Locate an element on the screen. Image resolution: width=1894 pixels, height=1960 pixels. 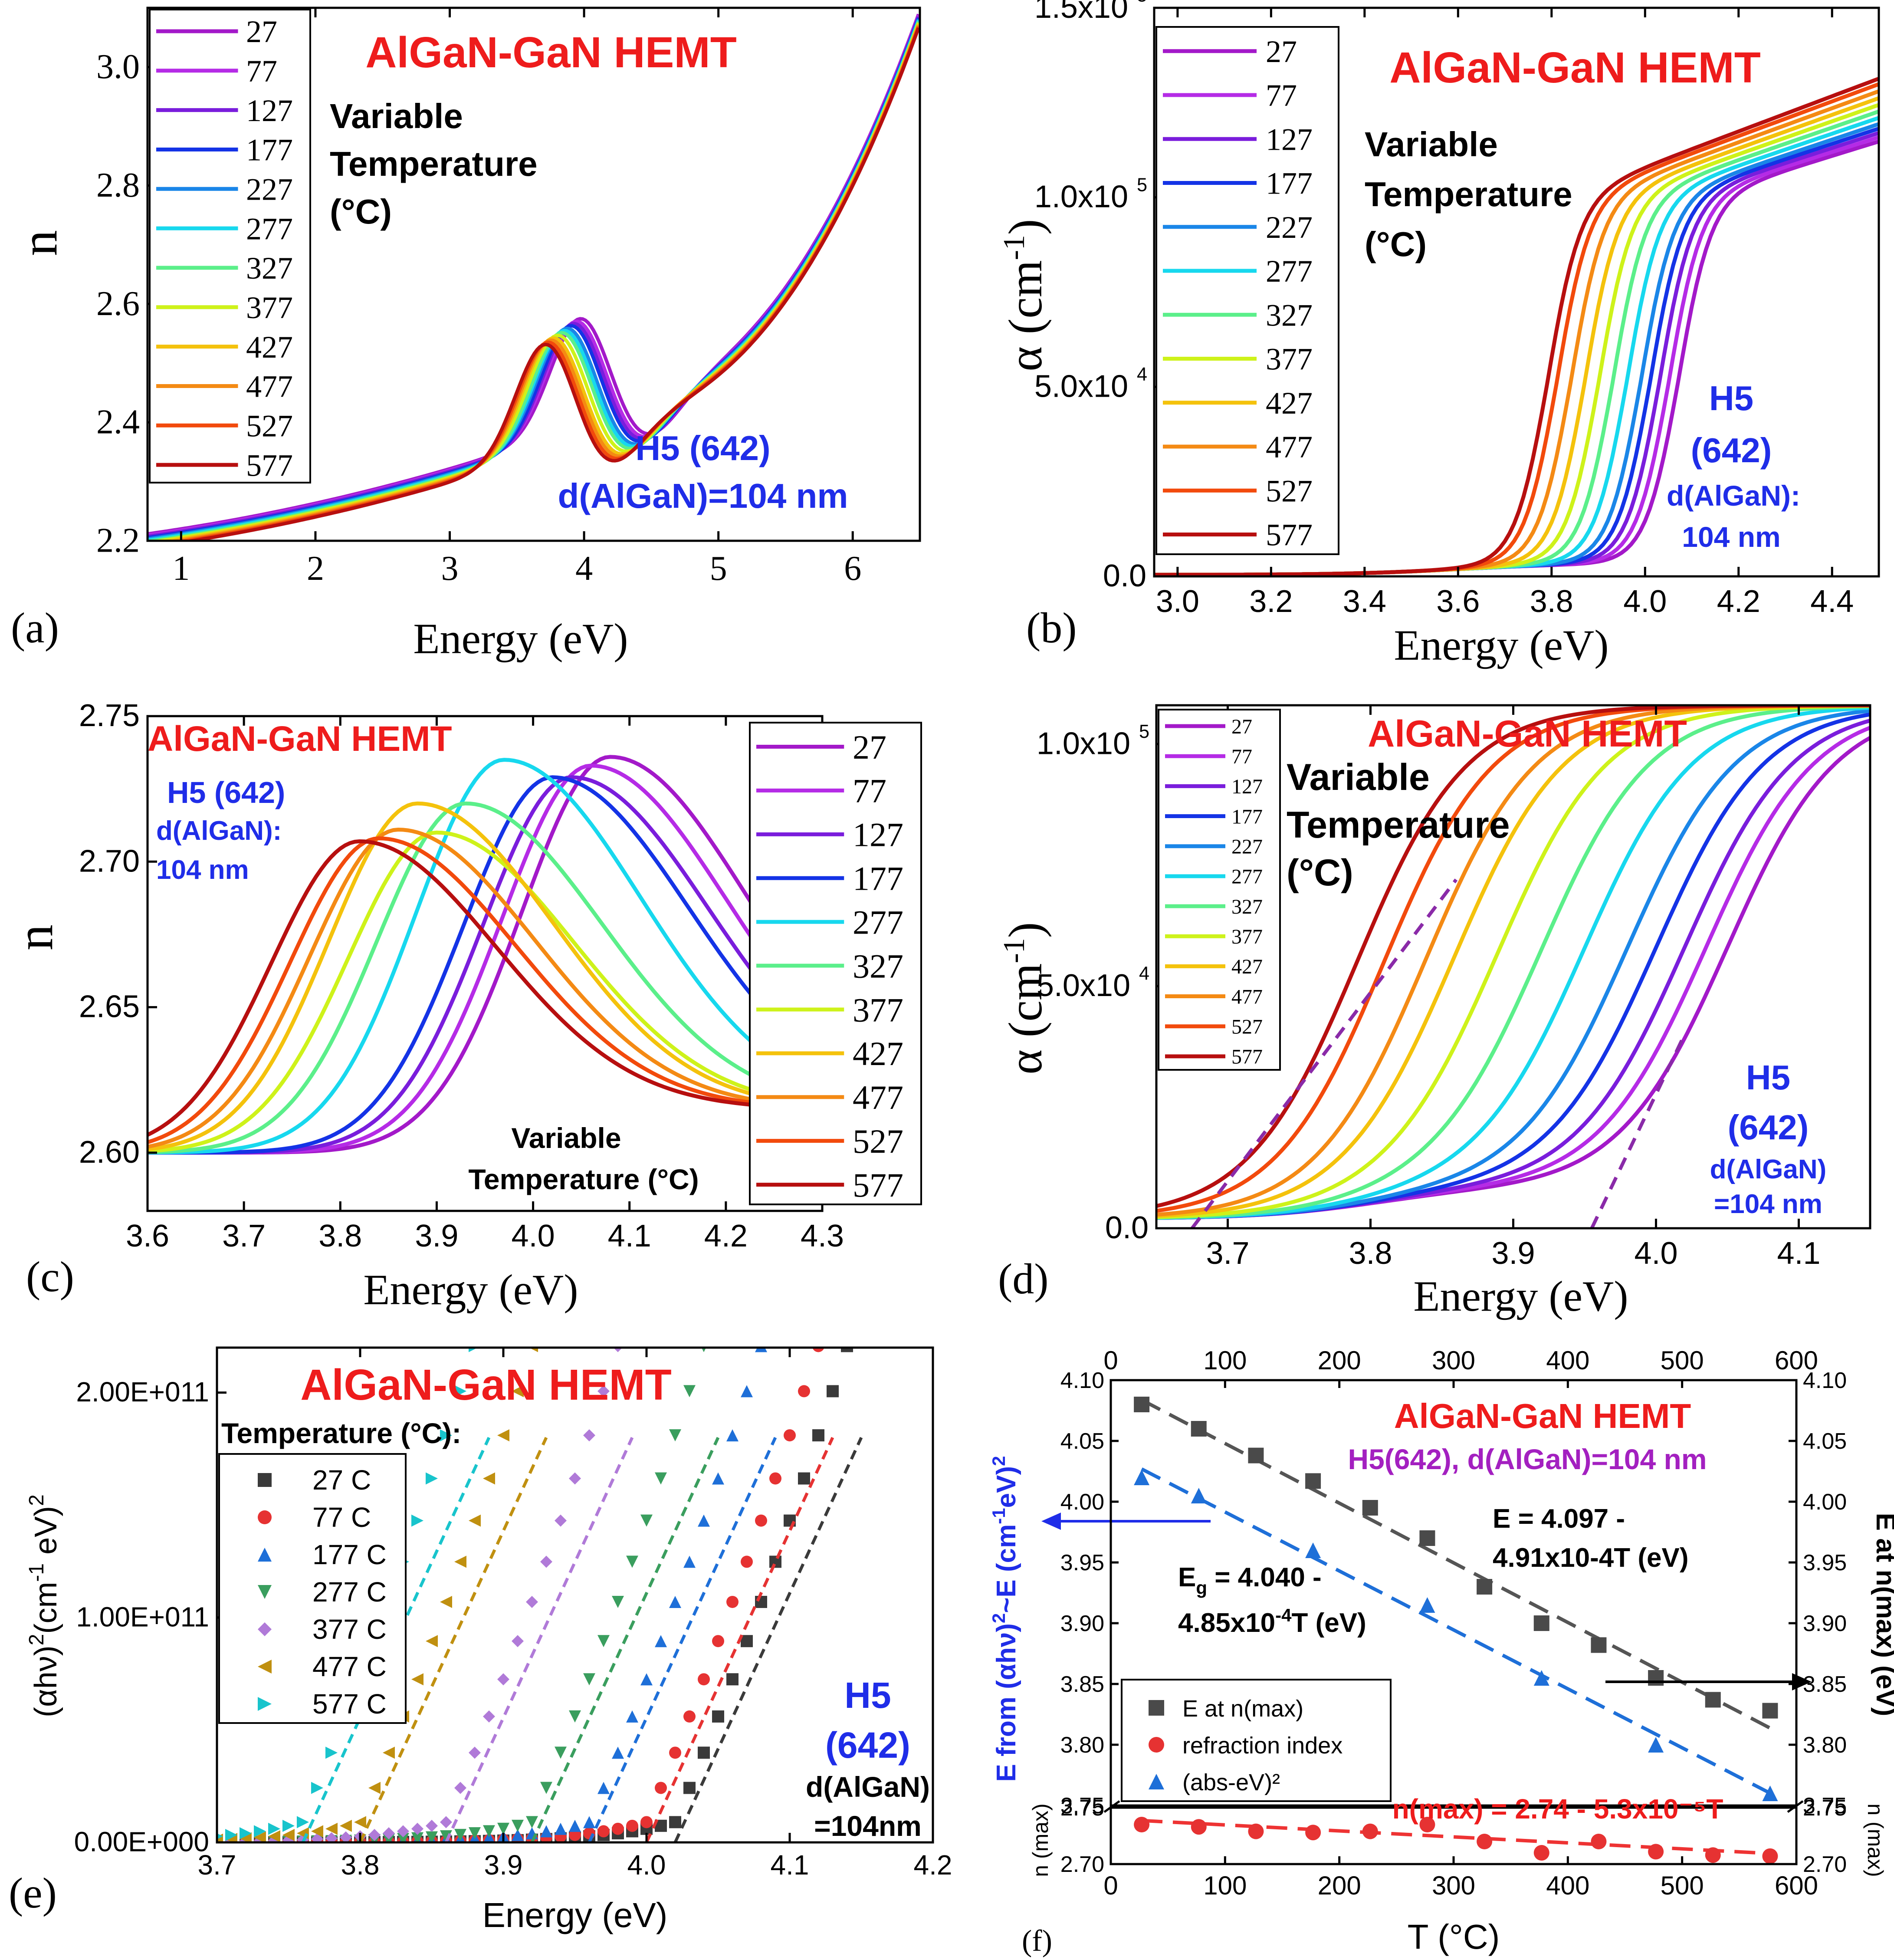
xtick-label: 4.2 is located at coordinates (933, 1865).